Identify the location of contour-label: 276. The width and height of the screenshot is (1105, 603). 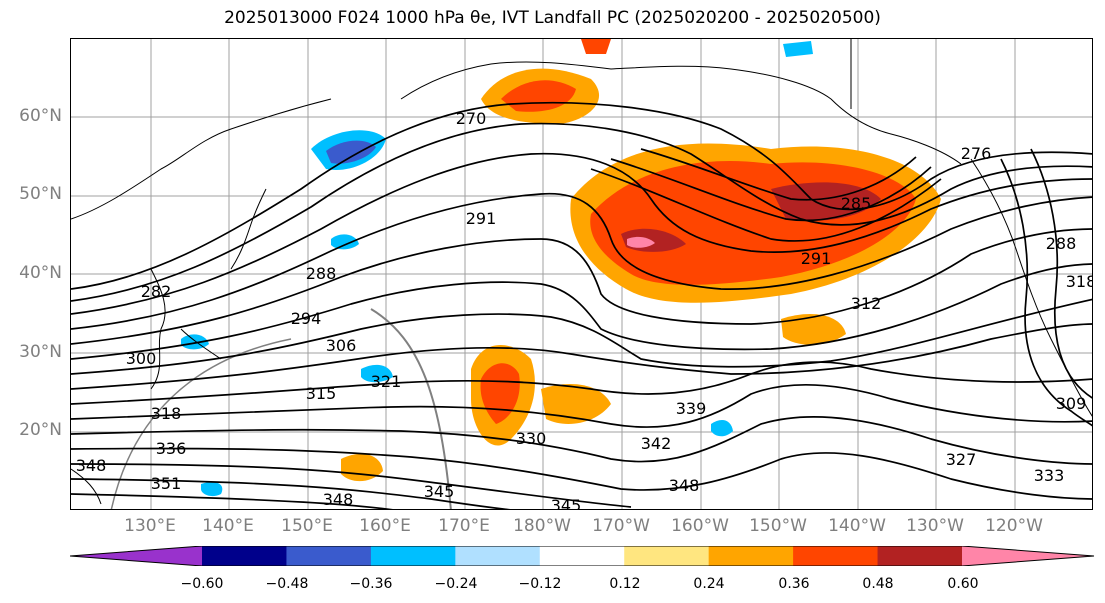
(976, 153).